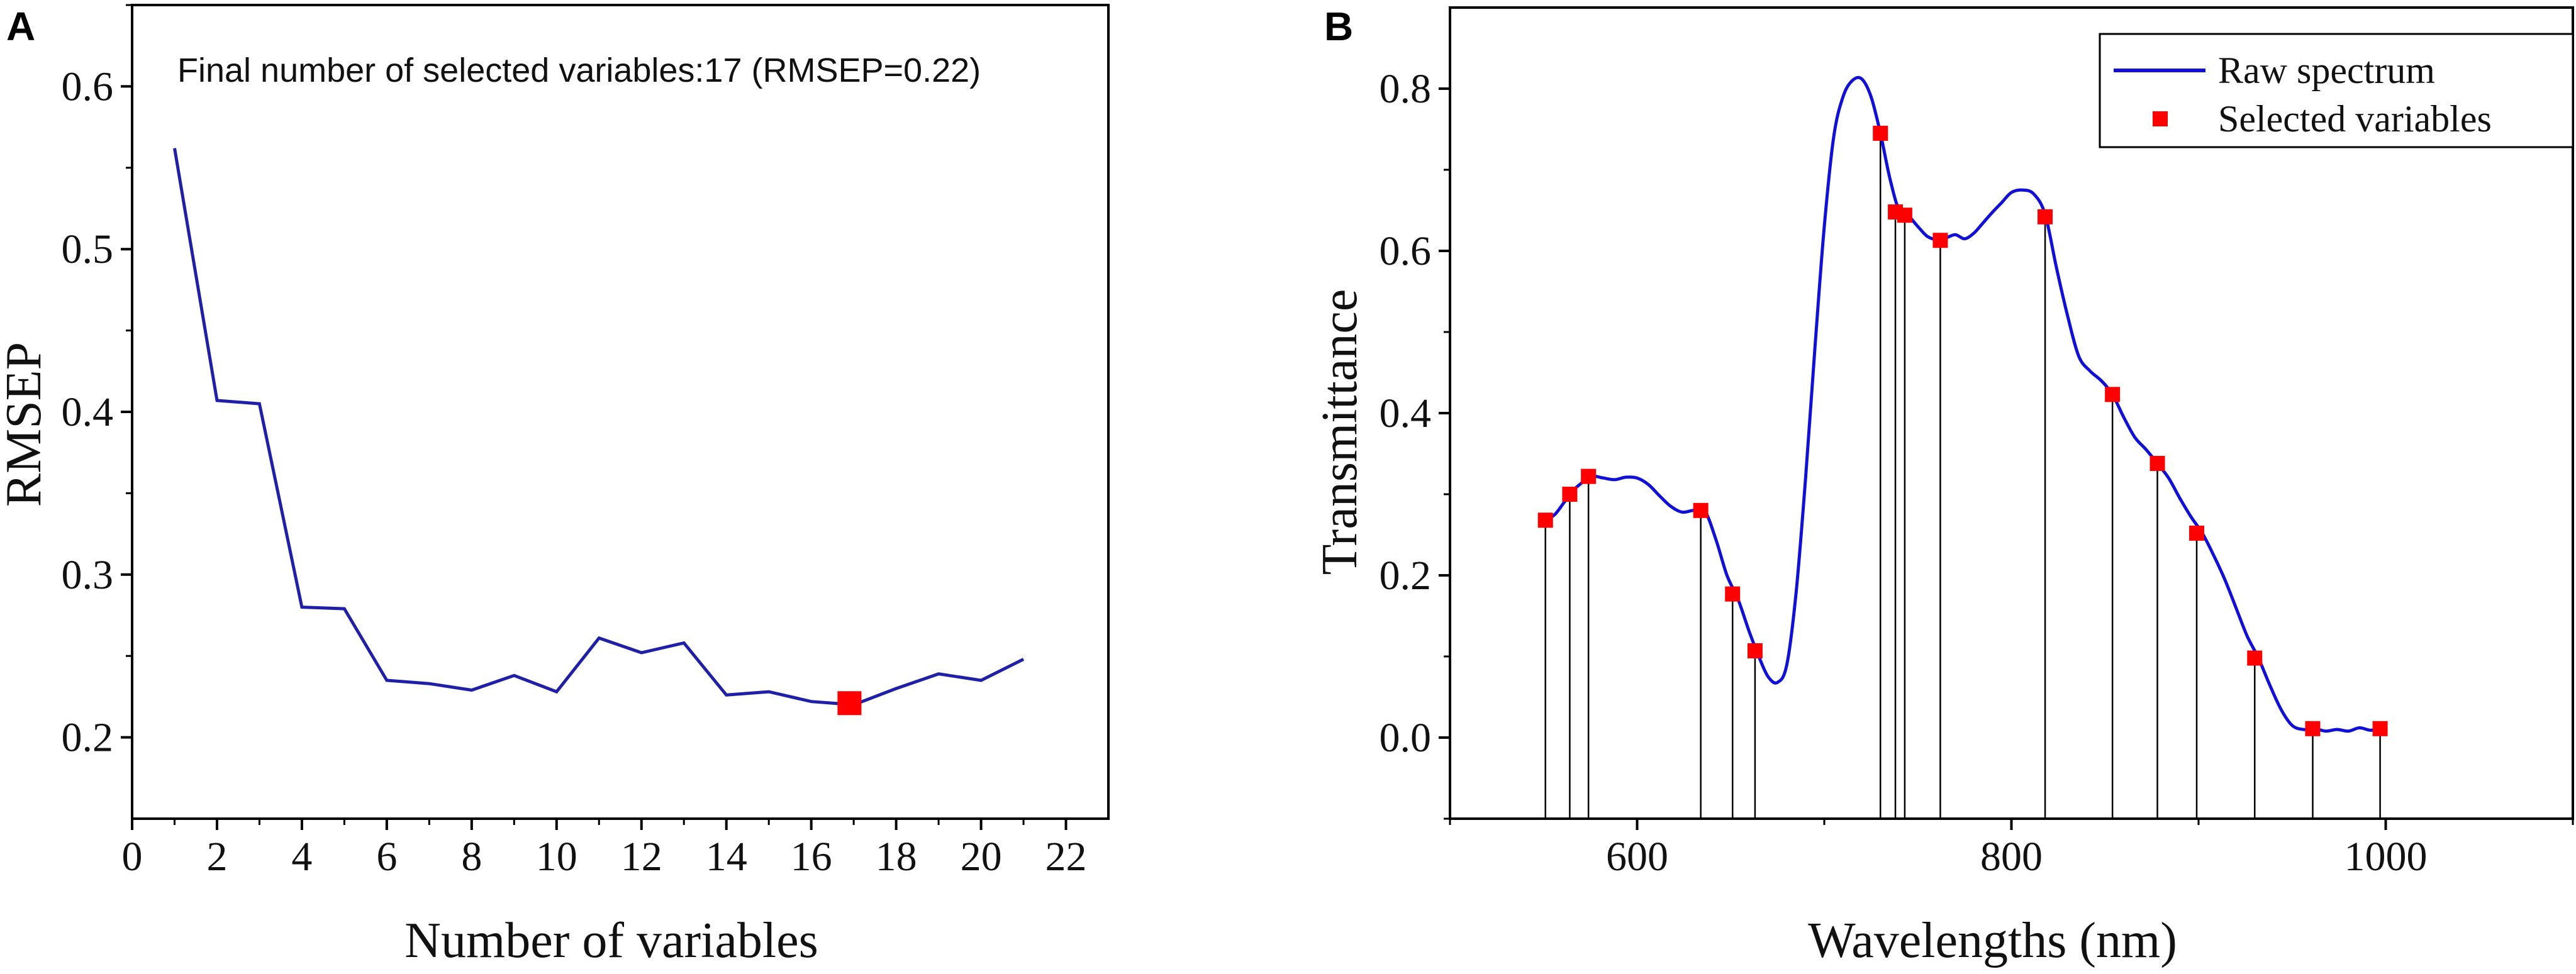 The width and height of the screenshot is (2576, 974). Describe the element at coordinates (1066, 857) in the screenshot. I see `x-tick-label: 22` at that location.